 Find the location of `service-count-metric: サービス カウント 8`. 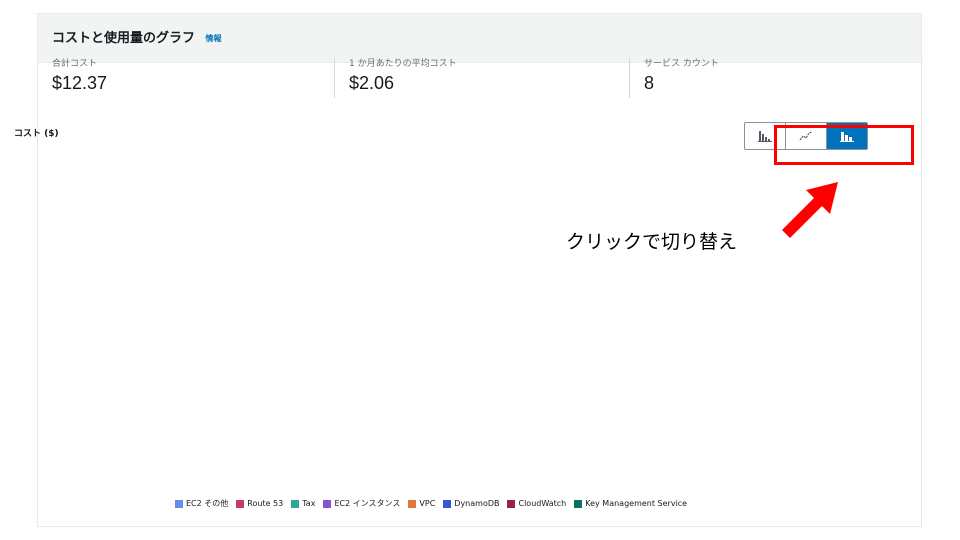

service-count-metric: サービス カウント 8 is located at coordinates (681, 75).